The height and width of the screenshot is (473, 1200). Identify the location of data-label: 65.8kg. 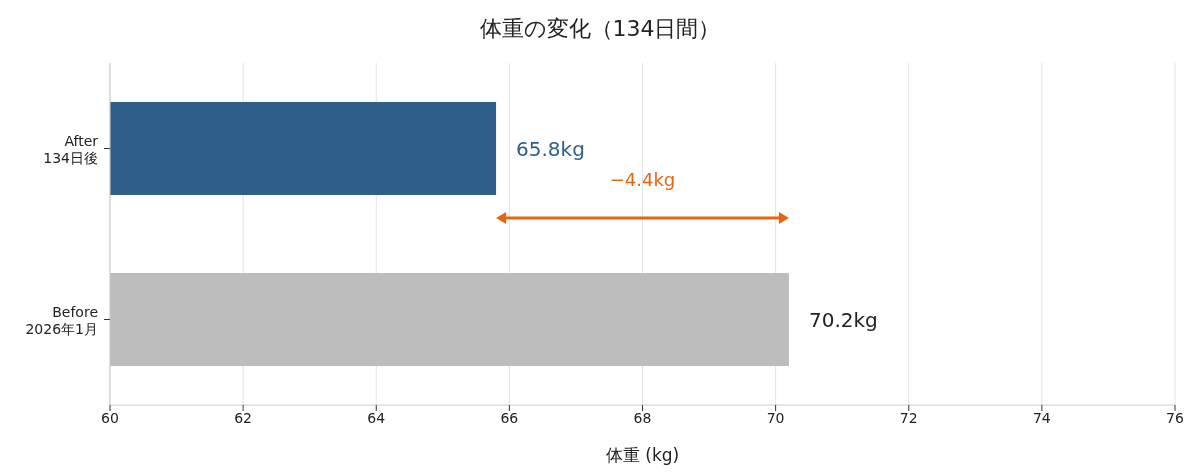
(550, 148).